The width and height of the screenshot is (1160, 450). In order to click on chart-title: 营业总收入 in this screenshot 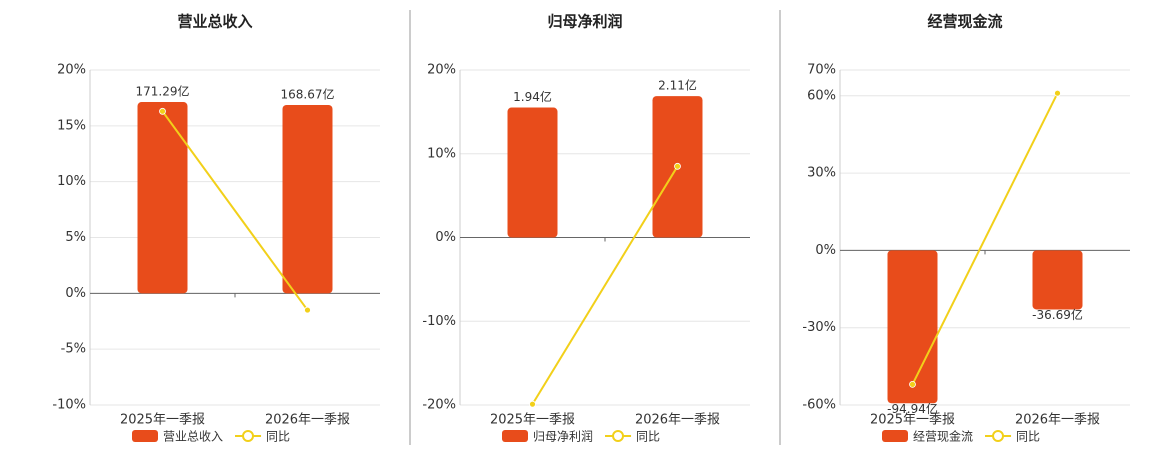, I will do `click(214, 22)`.